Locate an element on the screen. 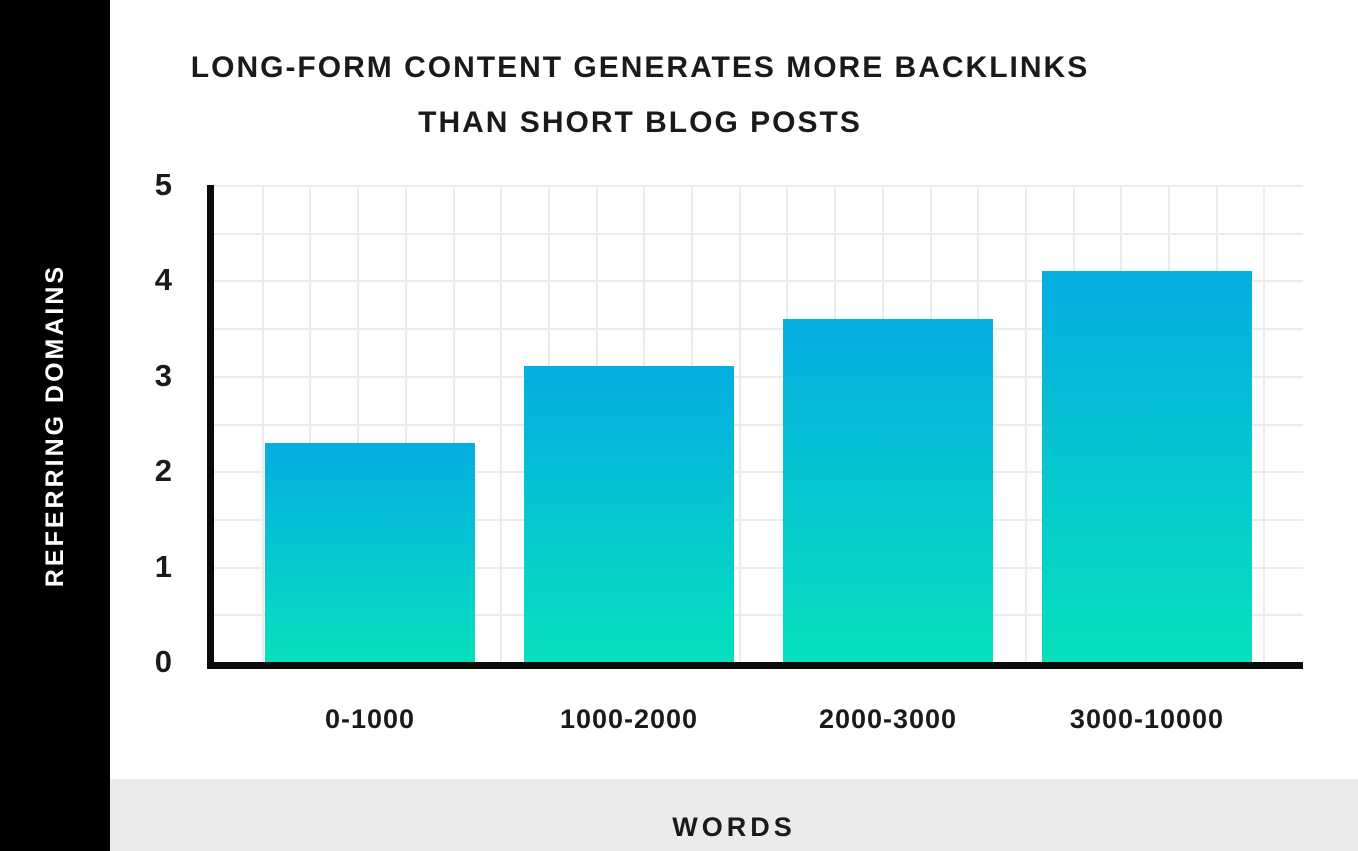 Image resolution: width=1358 pixels, height=851 pixels. x-axis-ticks: 0-1000 1000-2000 2000-3000 3000-10000 is located at coordinates (758, 722).